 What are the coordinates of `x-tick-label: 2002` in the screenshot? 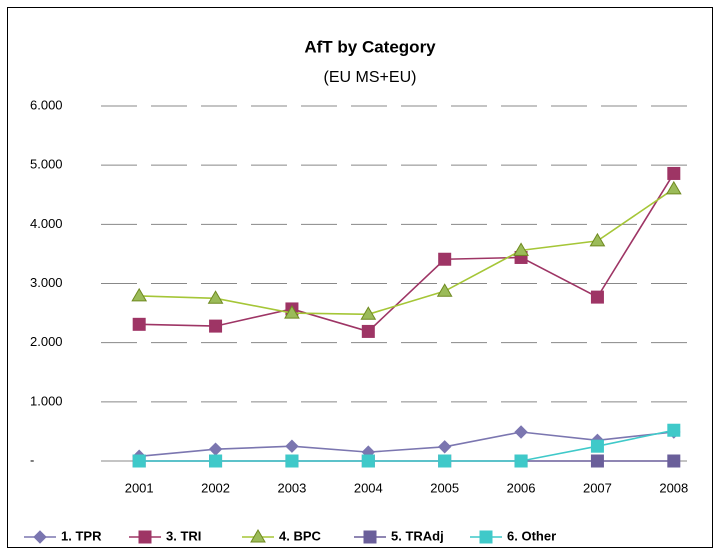 It's located at (215, 487).